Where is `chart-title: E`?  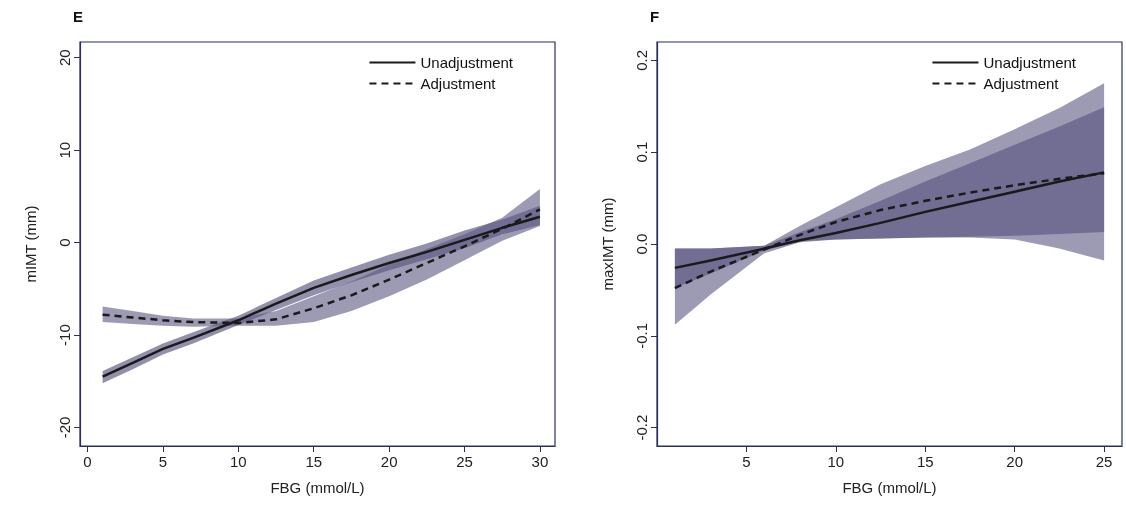
chart-title: E is located at coordinates (78, 16).